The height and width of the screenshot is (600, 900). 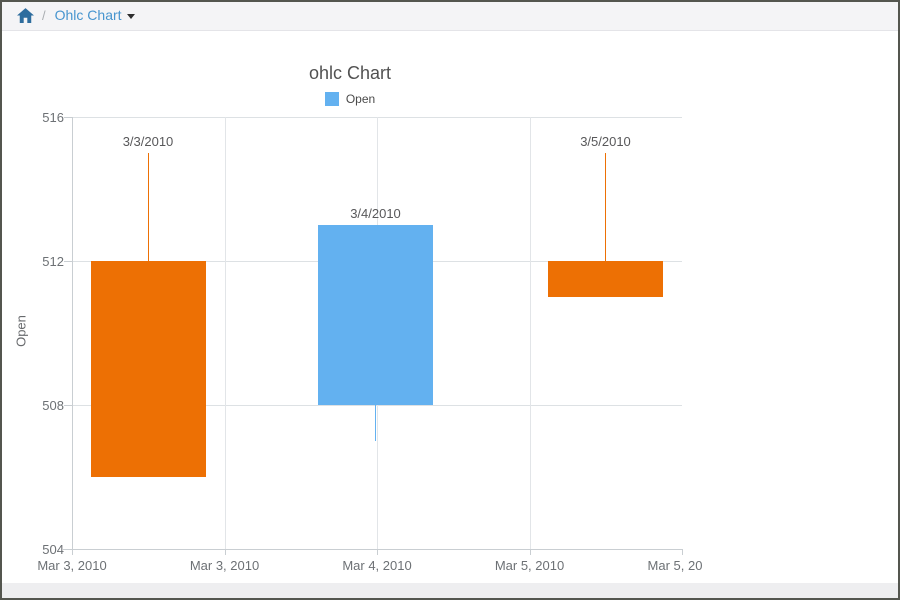 I want to click on candle-date-label: 3/4/2010, so click(x=375, y=213).